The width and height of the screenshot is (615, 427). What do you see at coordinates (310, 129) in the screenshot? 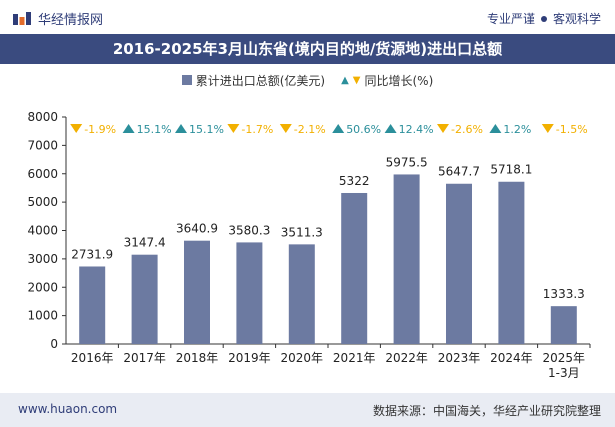
I see `growth-value-label: -2.1%` at bounding box center [310, 129].